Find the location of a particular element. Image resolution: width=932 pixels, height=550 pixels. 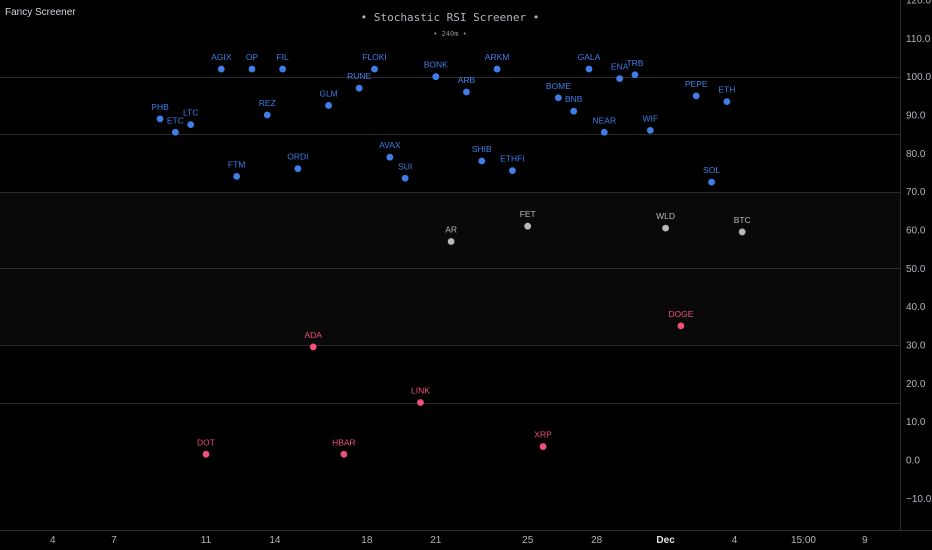

y-tick-label: 120.0 is located at coordinates (918, 3).